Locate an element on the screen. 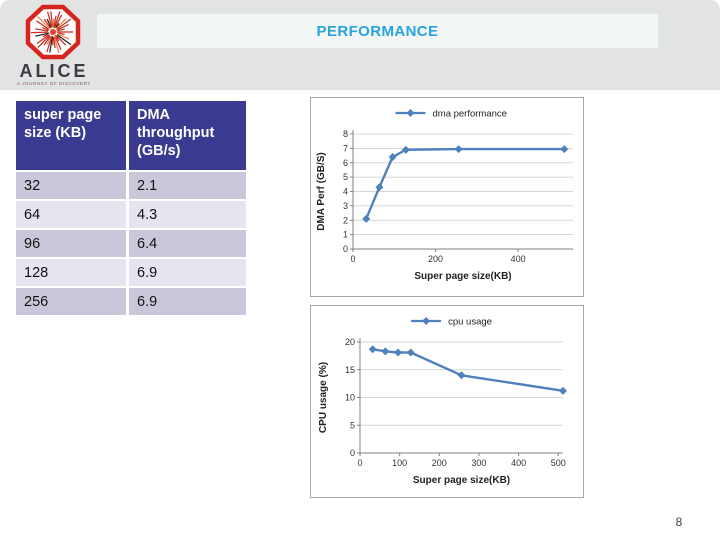  x-tick-label: 500 is located at coordinates (558, 463).